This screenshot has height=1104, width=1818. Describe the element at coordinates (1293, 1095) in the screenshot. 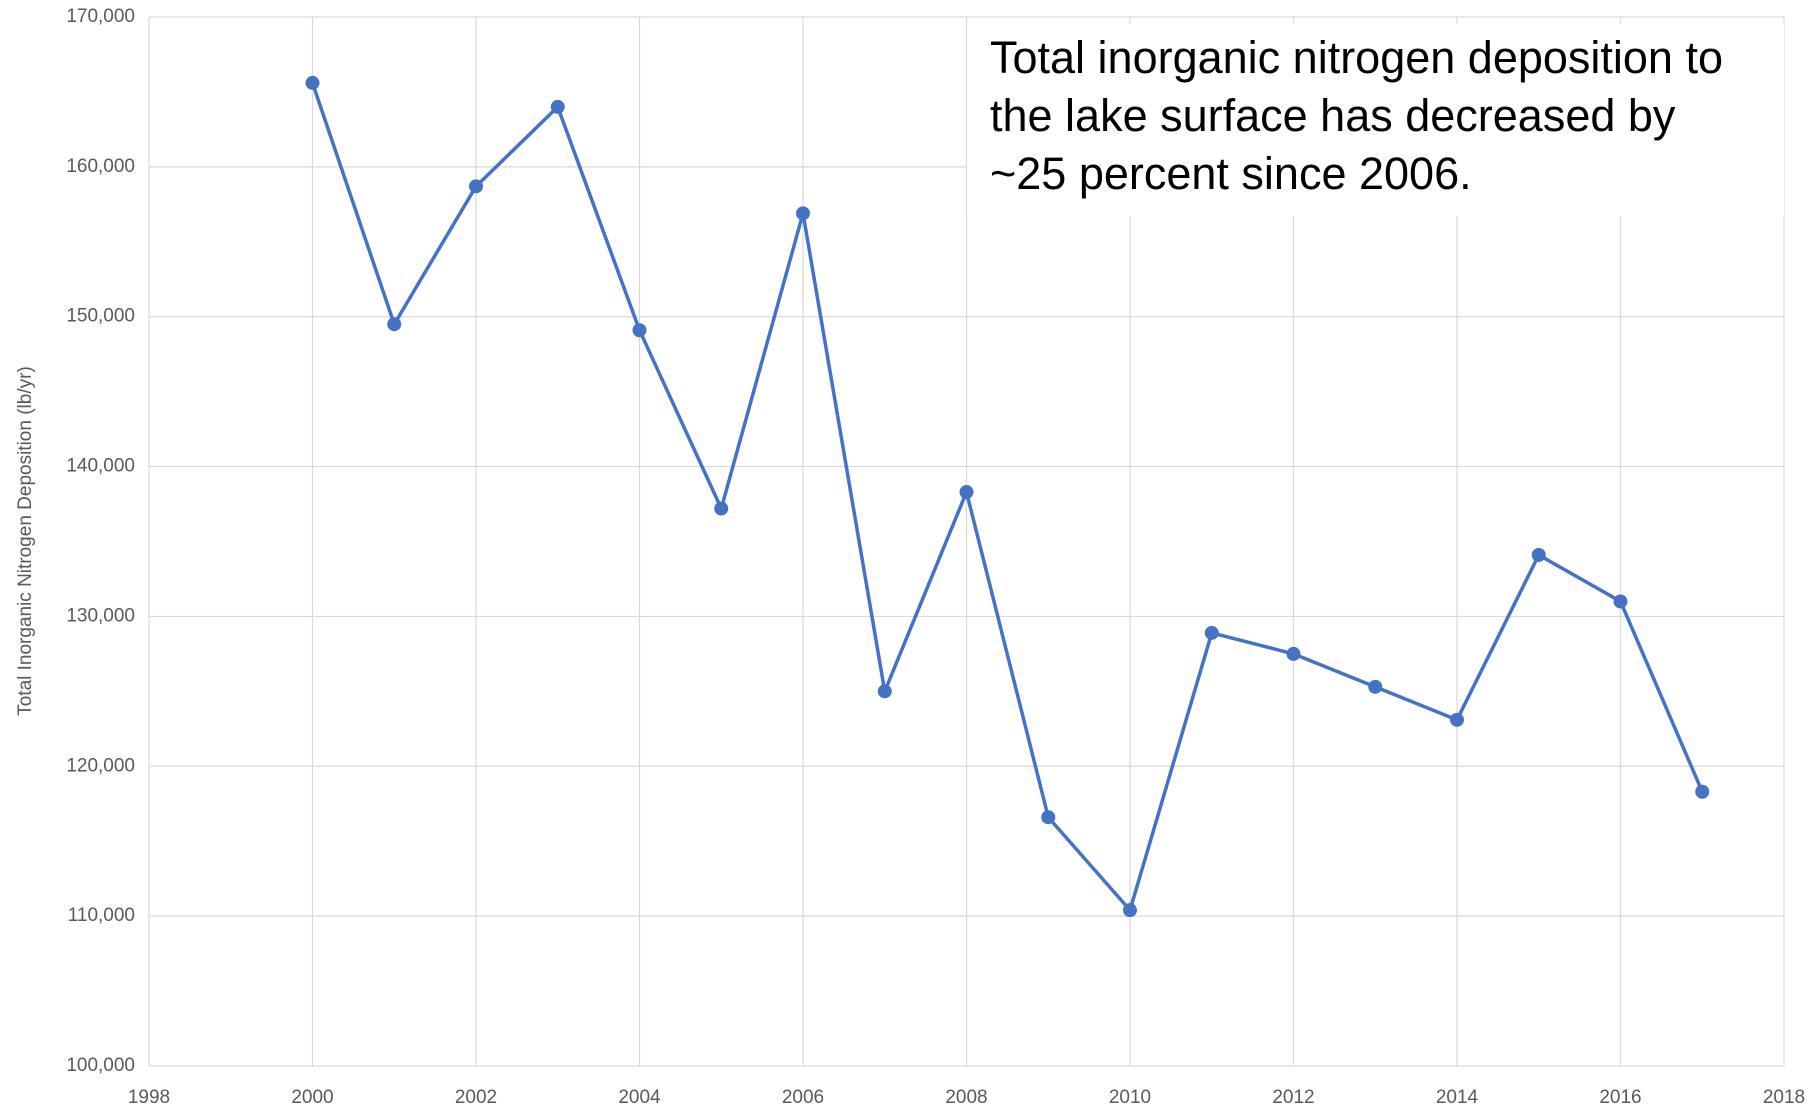

I see `x-tick-label: 2012` at that location.